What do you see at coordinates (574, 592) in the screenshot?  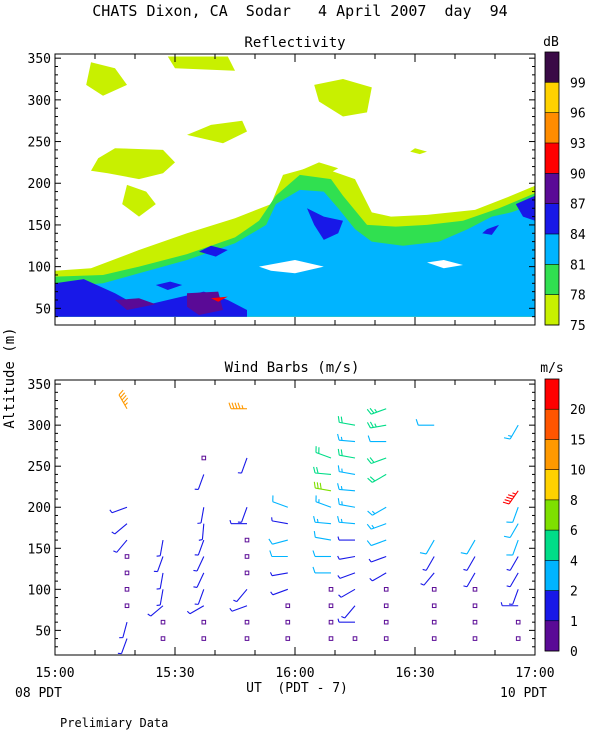 I see `colorbar-label: 2` at bounding box center [574, 592].